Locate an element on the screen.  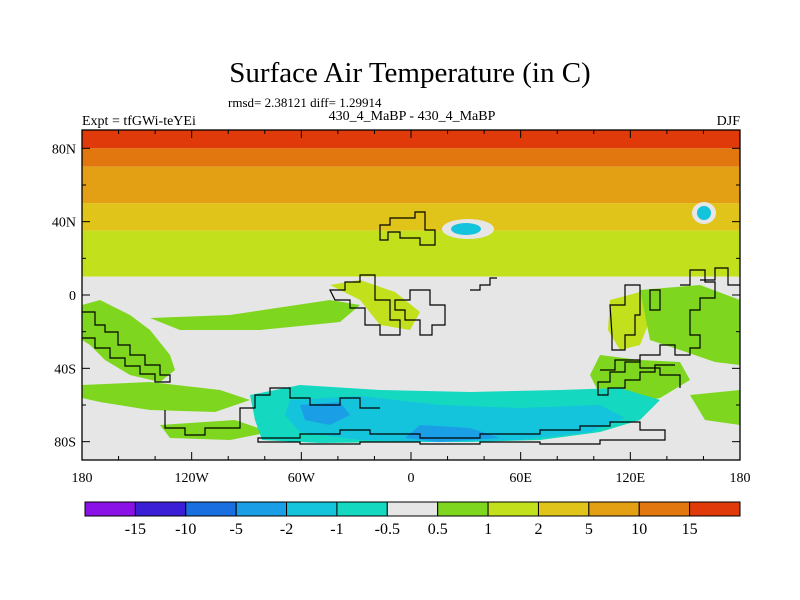
season-label: DJF is located at coordinates (729, 121).